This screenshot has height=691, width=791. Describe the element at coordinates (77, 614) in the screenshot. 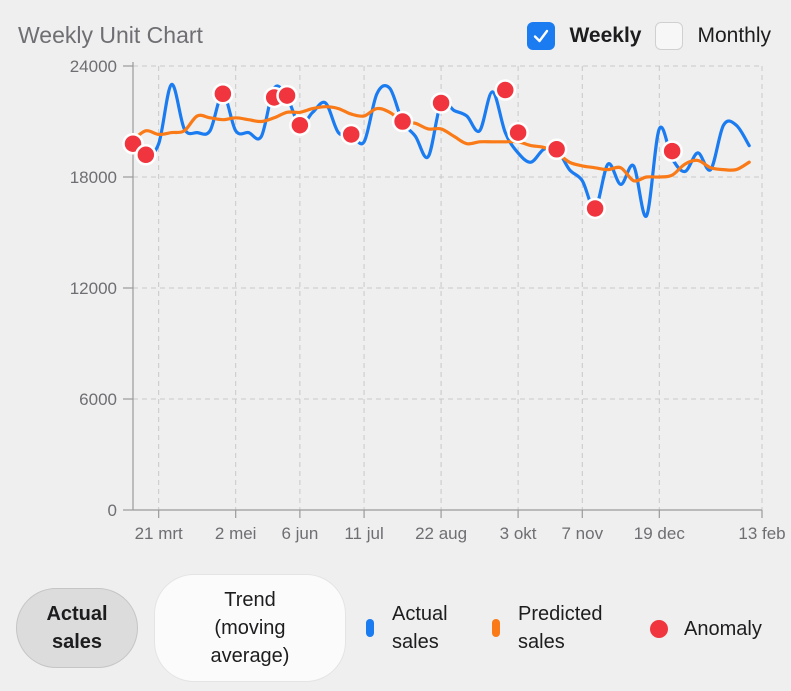

I see `actual-sales-button-line-1: Actual` at that location.